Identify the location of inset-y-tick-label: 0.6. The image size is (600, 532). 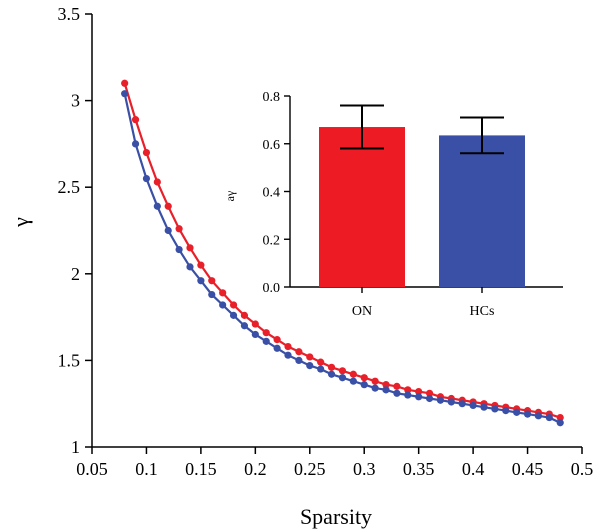
(272, 145).